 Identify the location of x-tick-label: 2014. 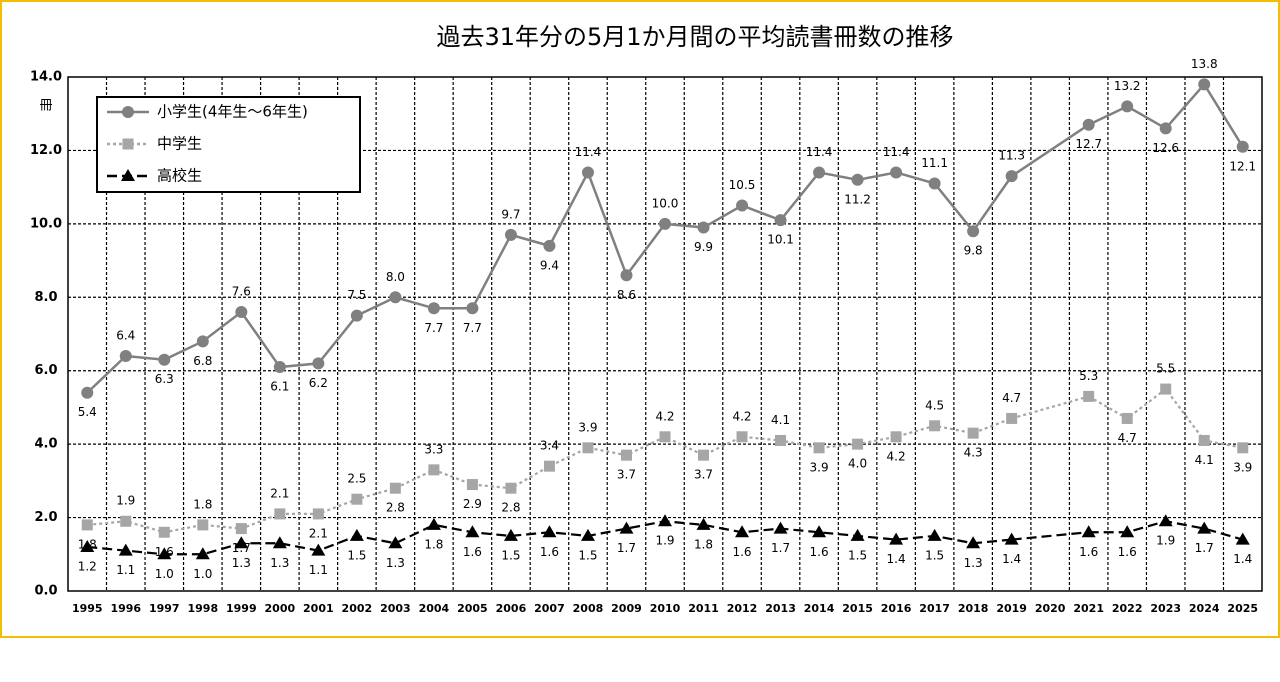
(819, 608).